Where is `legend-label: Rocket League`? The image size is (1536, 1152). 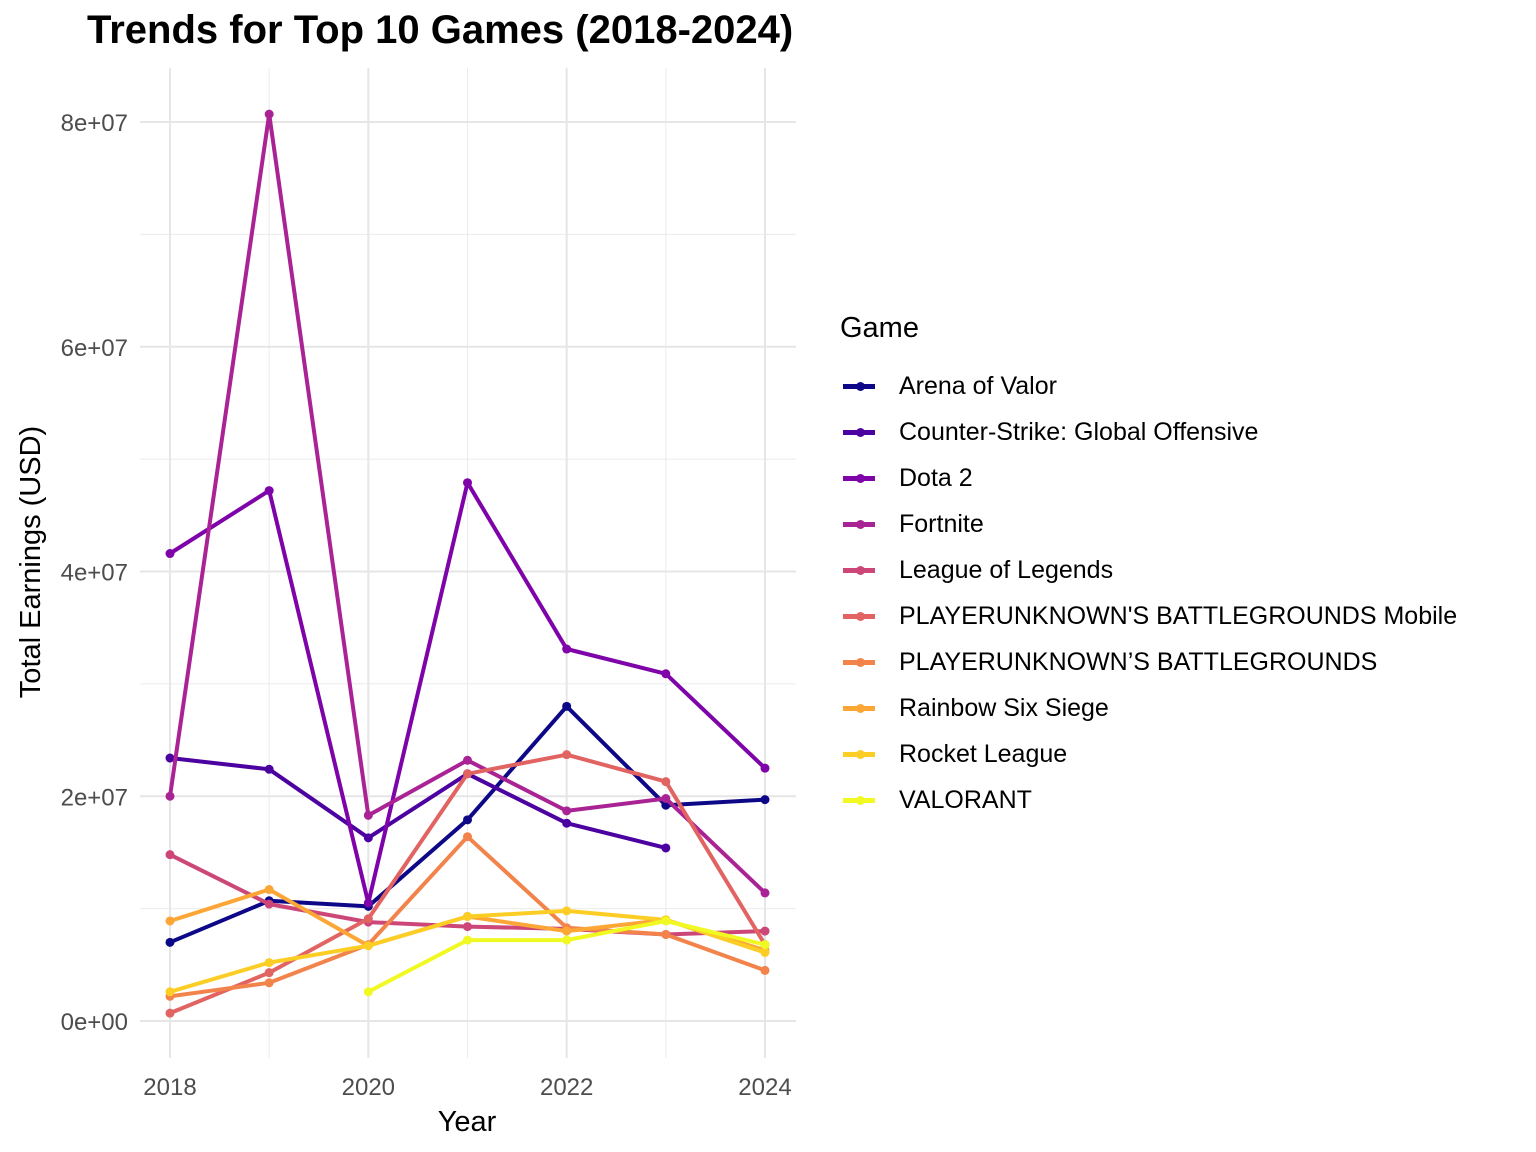
legend-label: Rocket League is located at coordinates (983, 753).